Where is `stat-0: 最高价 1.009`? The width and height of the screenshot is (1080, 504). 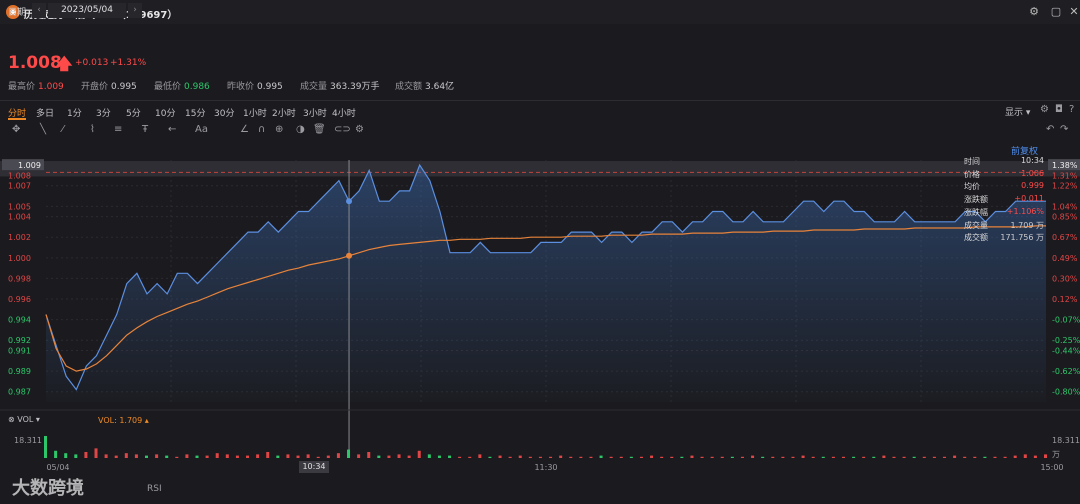
stat-0: 最高价 1.009 is located at coordinates (36, 85).